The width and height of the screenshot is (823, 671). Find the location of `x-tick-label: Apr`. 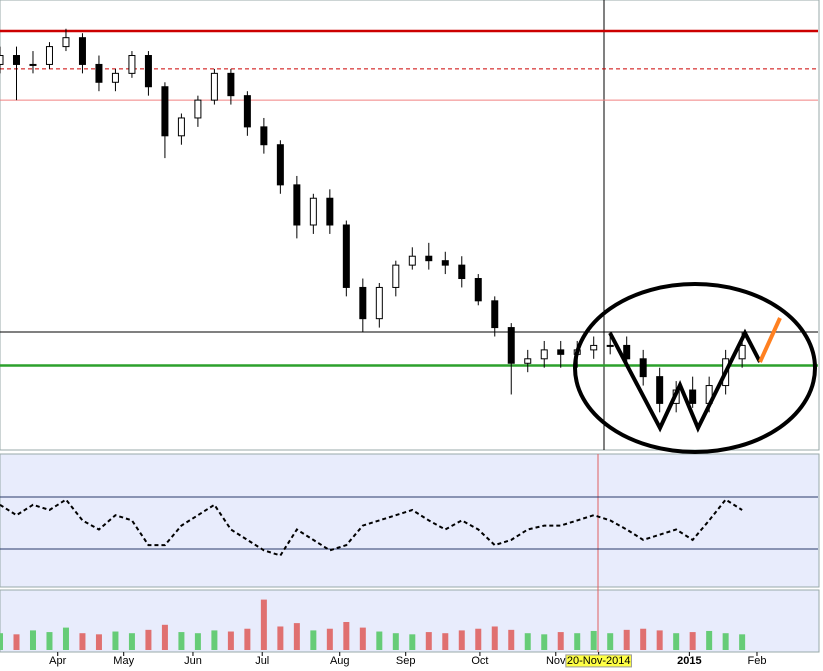

x-tick-label: Apr is located at coordinates (57, 661).